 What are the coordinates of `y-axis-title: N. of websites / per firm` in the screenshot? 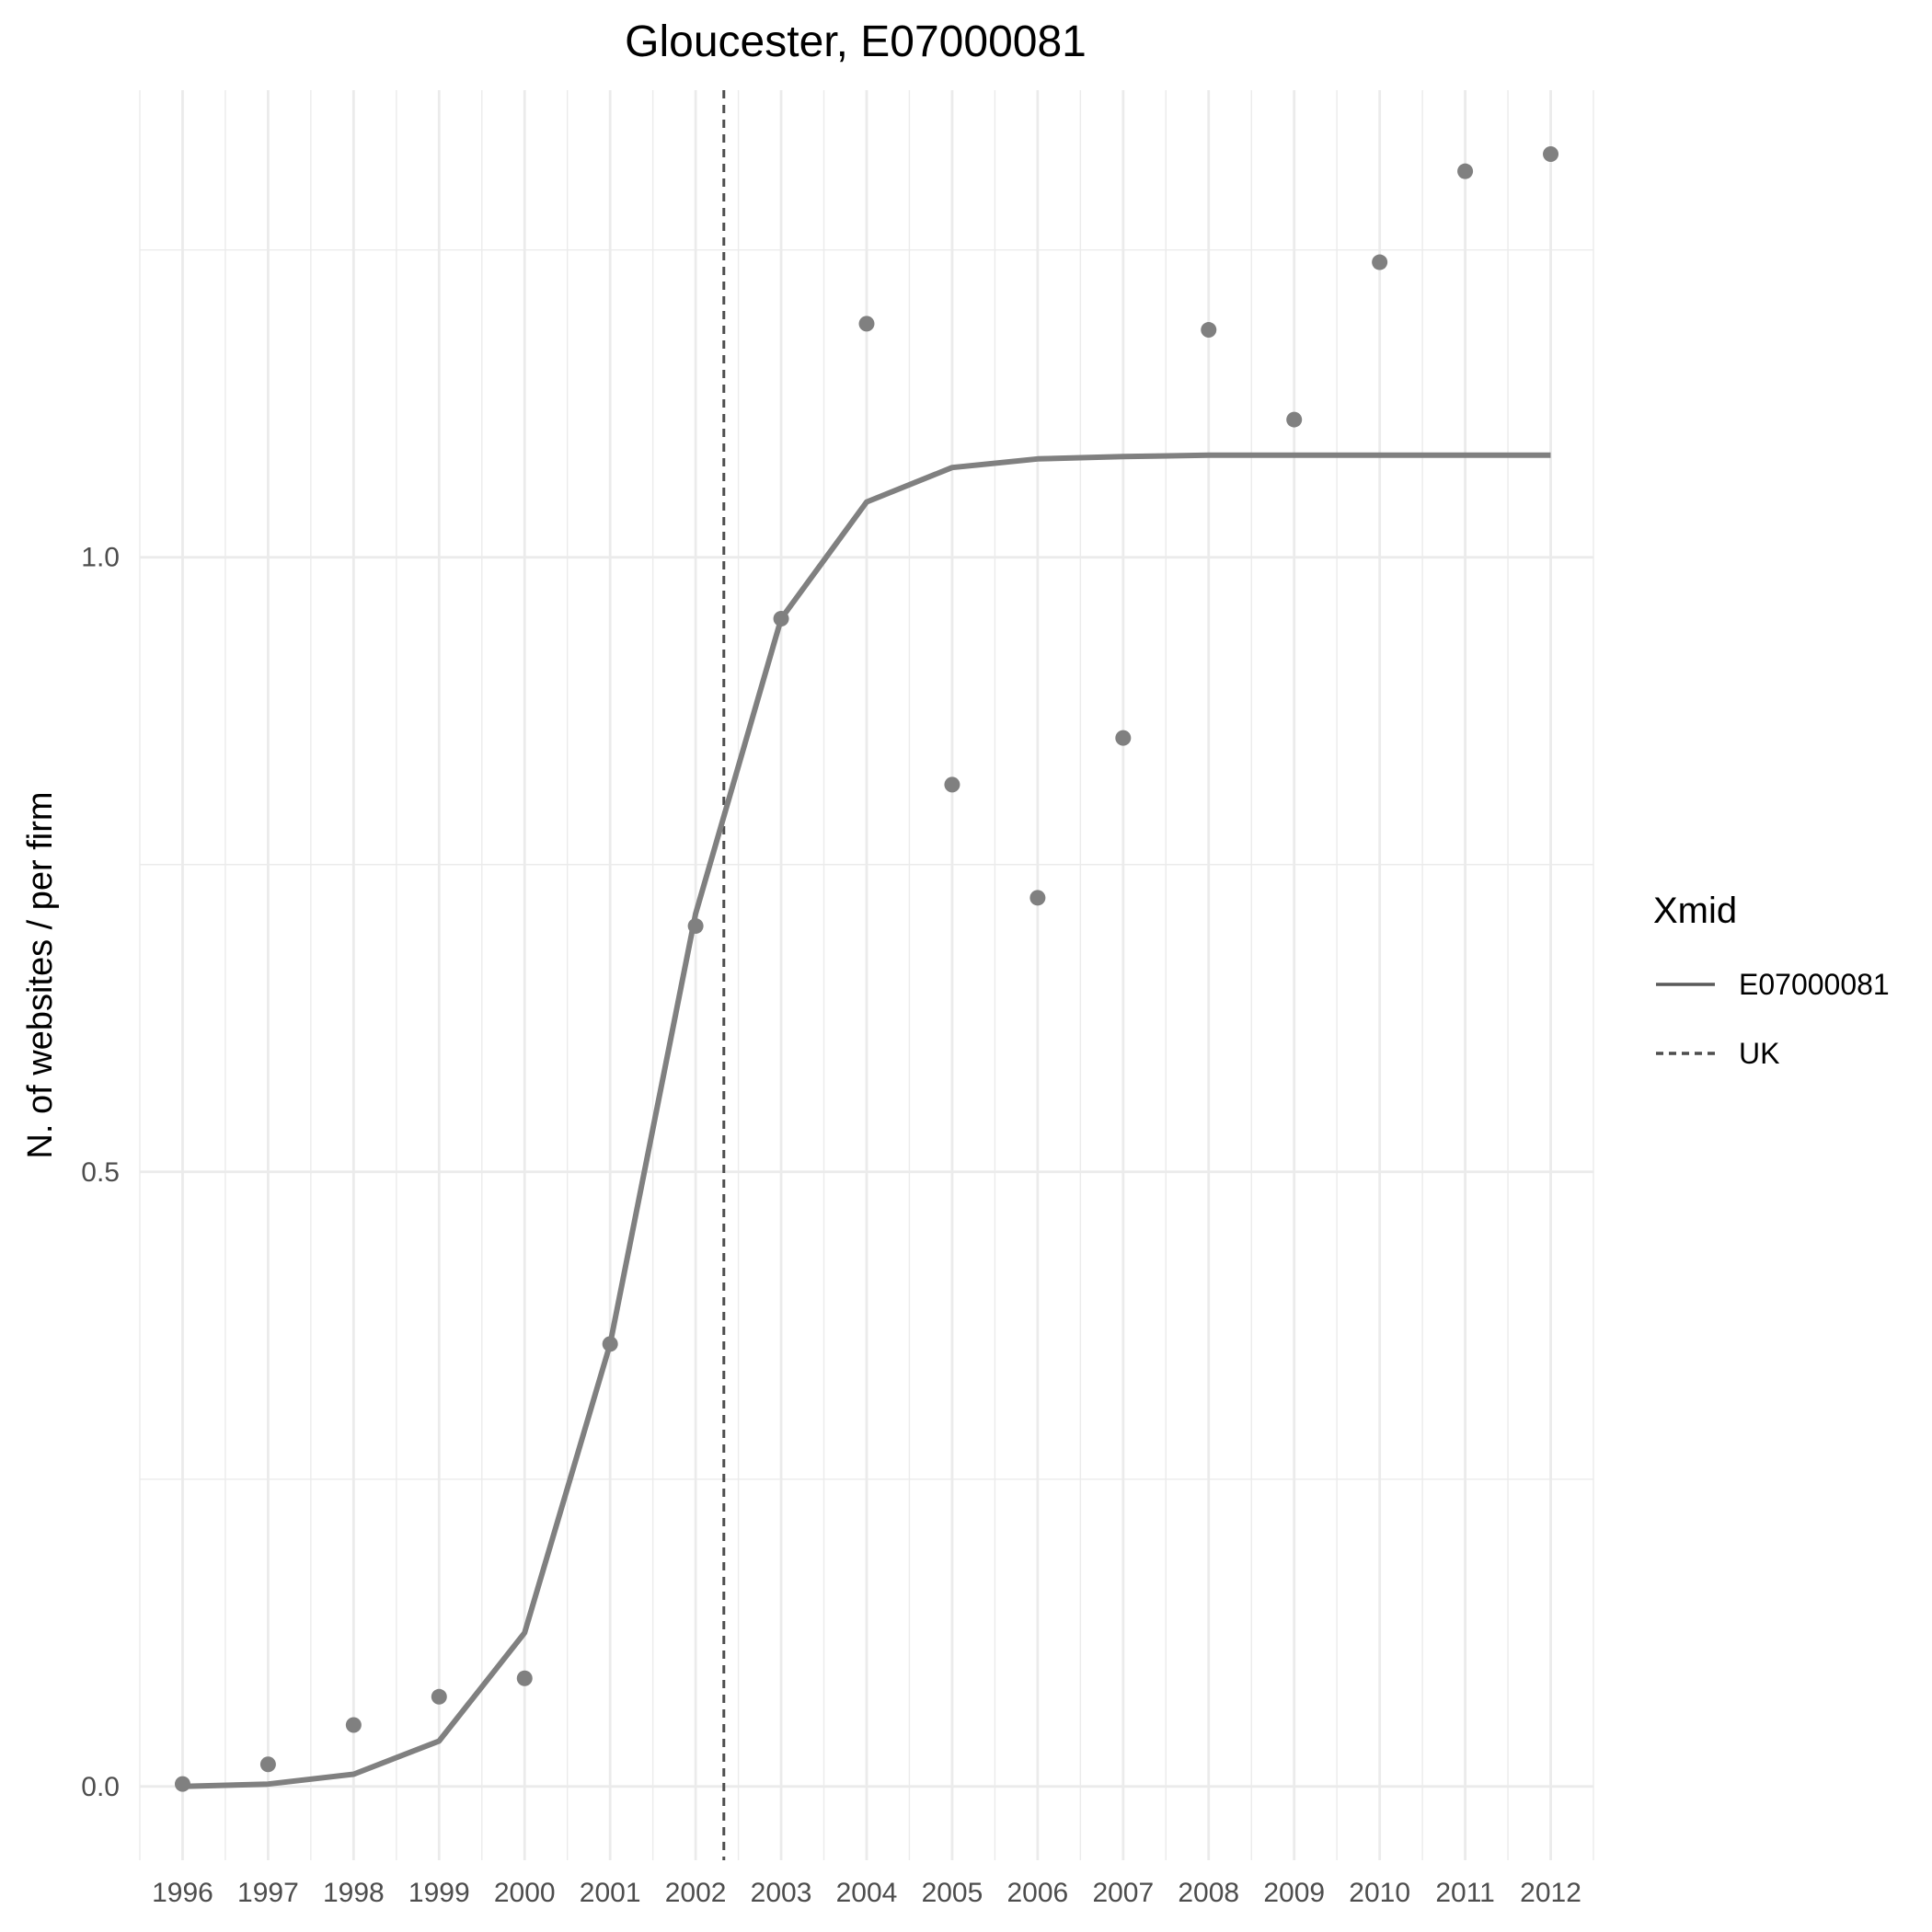 It's located at (40, 974).